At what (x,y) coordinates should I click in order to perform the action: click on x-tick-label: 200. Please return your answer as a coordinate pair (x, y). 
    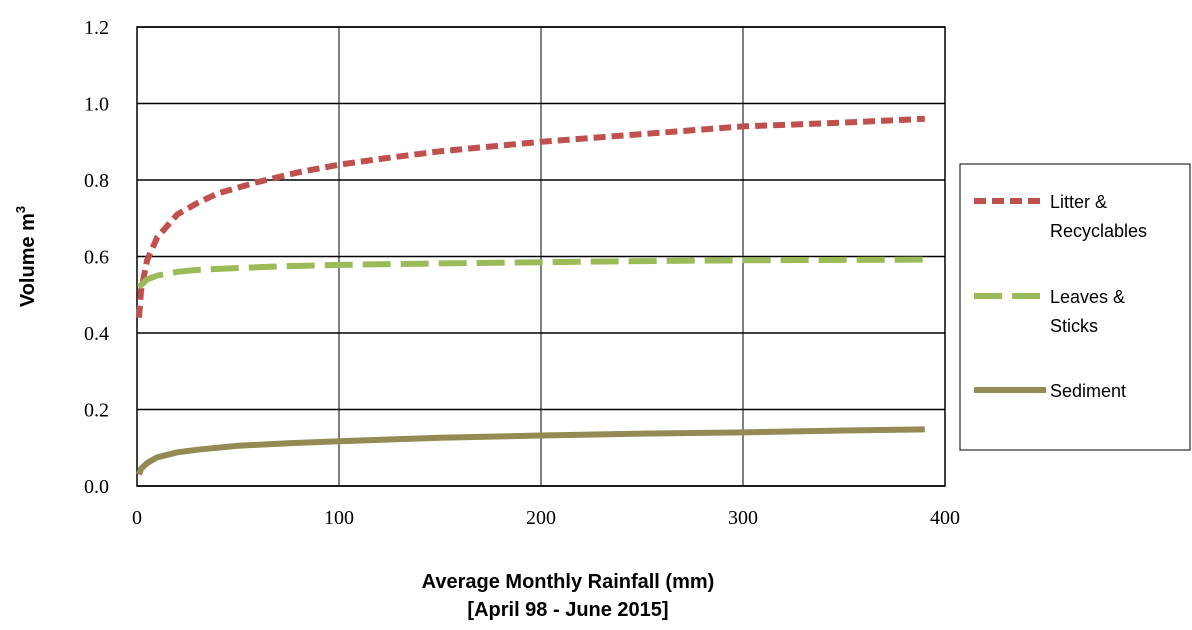
    Looking at the image, I should click on (541, 518).